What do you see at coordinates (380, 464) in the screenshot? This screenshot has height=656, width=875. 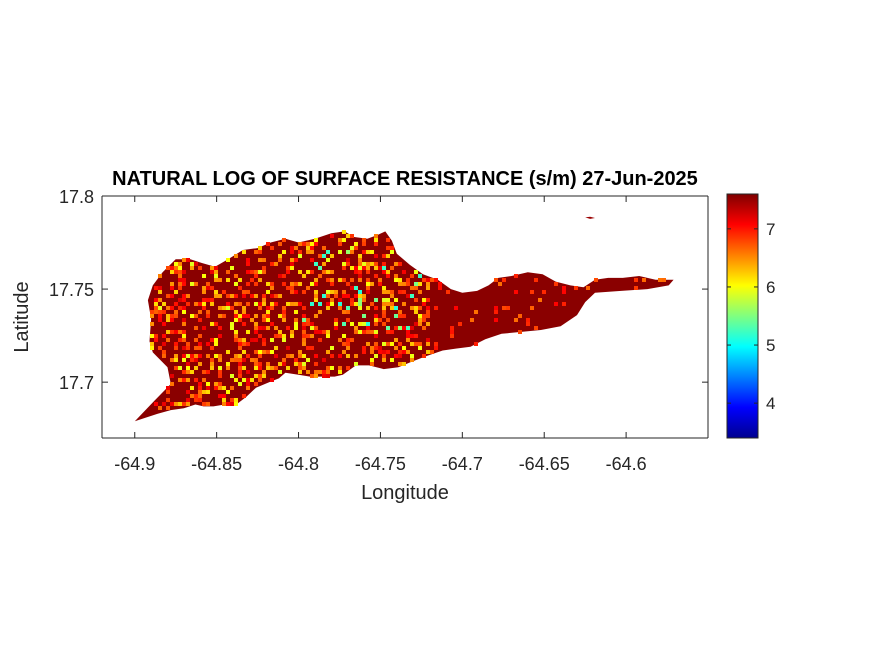 I see `x-tick-label: -64.75` at bounding box center [380, 464].